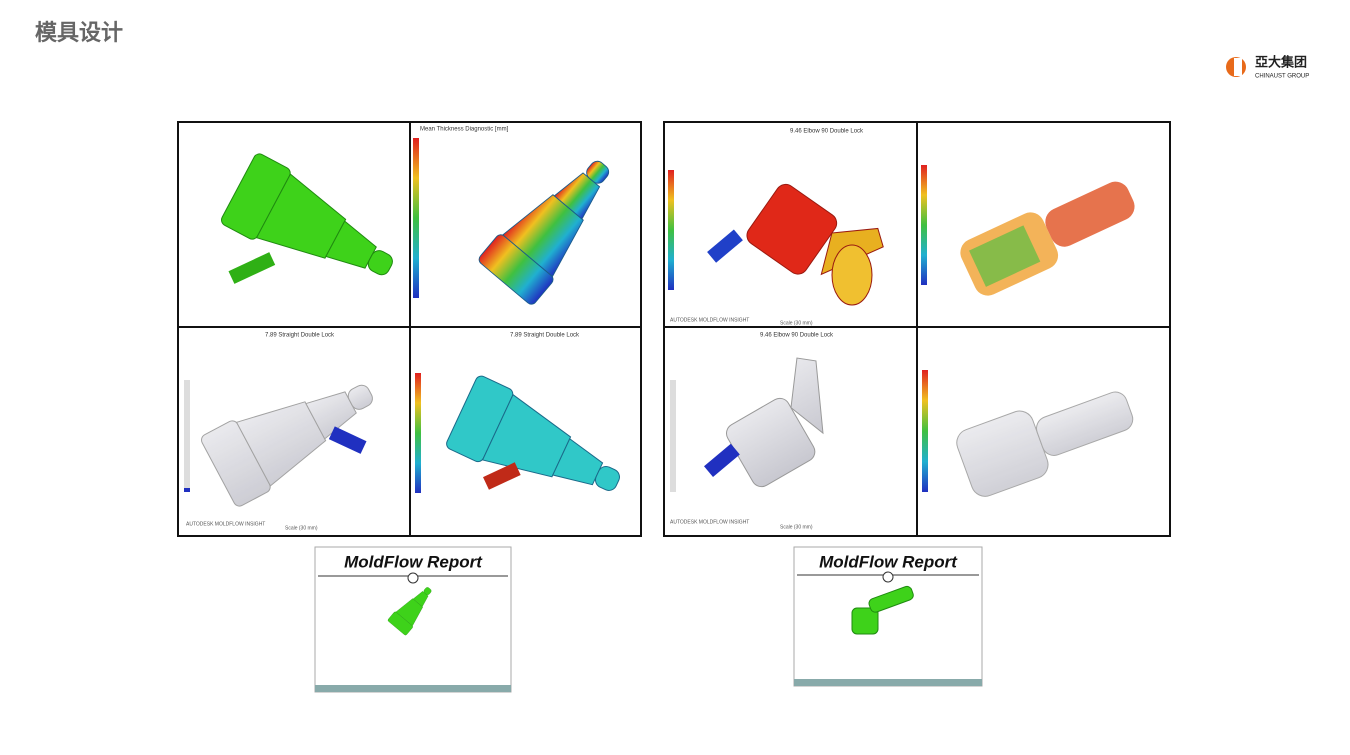 This screenshot has width=1350, height=755. Describe the element at coordinates (852, 275) in the screenshot. I see `part-opening` at that location.